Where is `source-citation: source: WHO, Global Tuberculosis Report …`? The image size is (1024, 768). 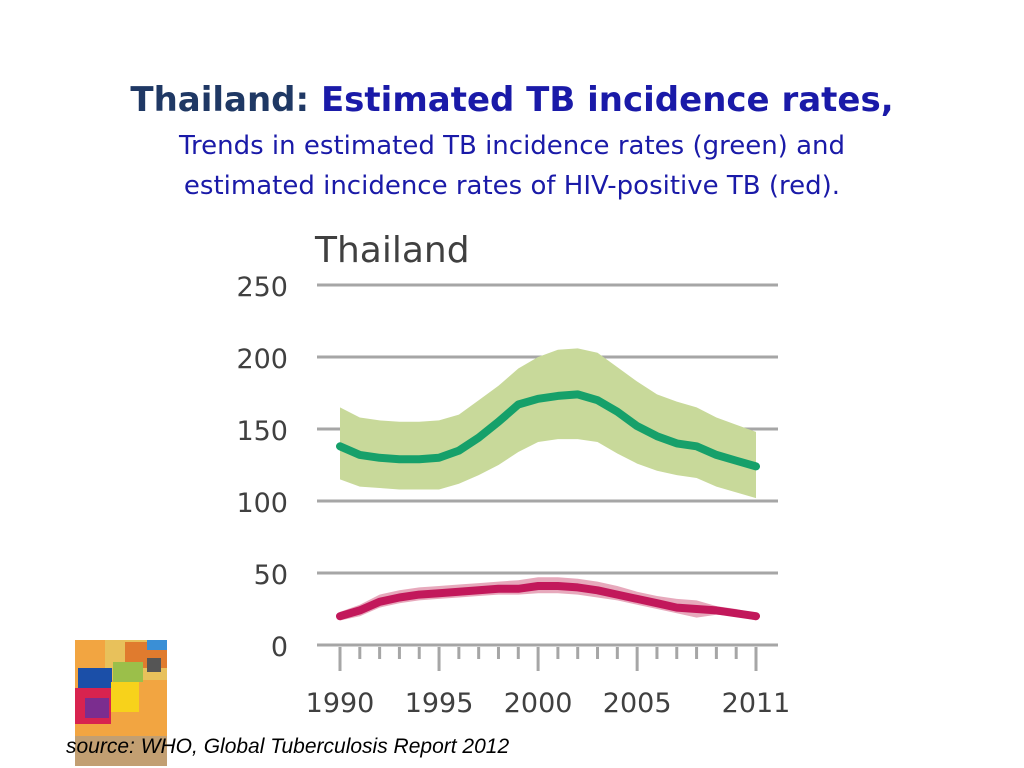
source-citation: source: WHO, Global Tuberculosis Report … is located at coordinates (288, 746).